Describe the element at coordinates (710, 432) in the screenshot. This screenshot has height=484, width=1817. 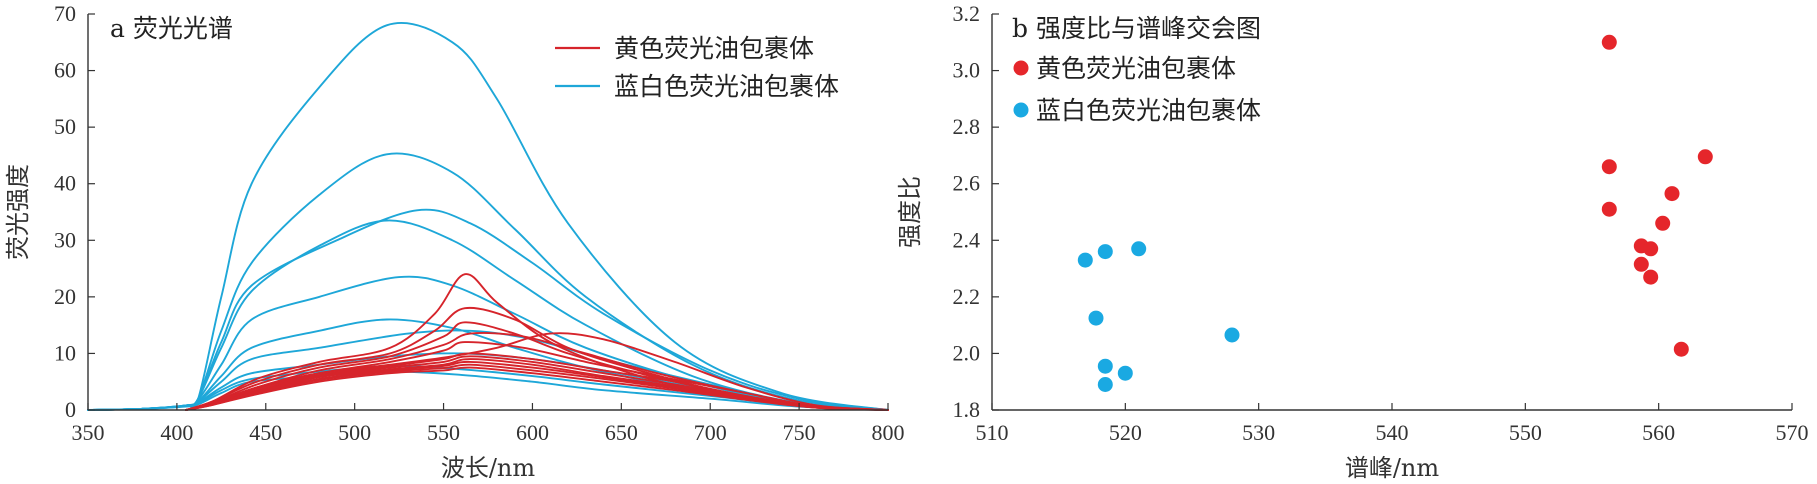
I see `x-tick-label: 700` at that location.